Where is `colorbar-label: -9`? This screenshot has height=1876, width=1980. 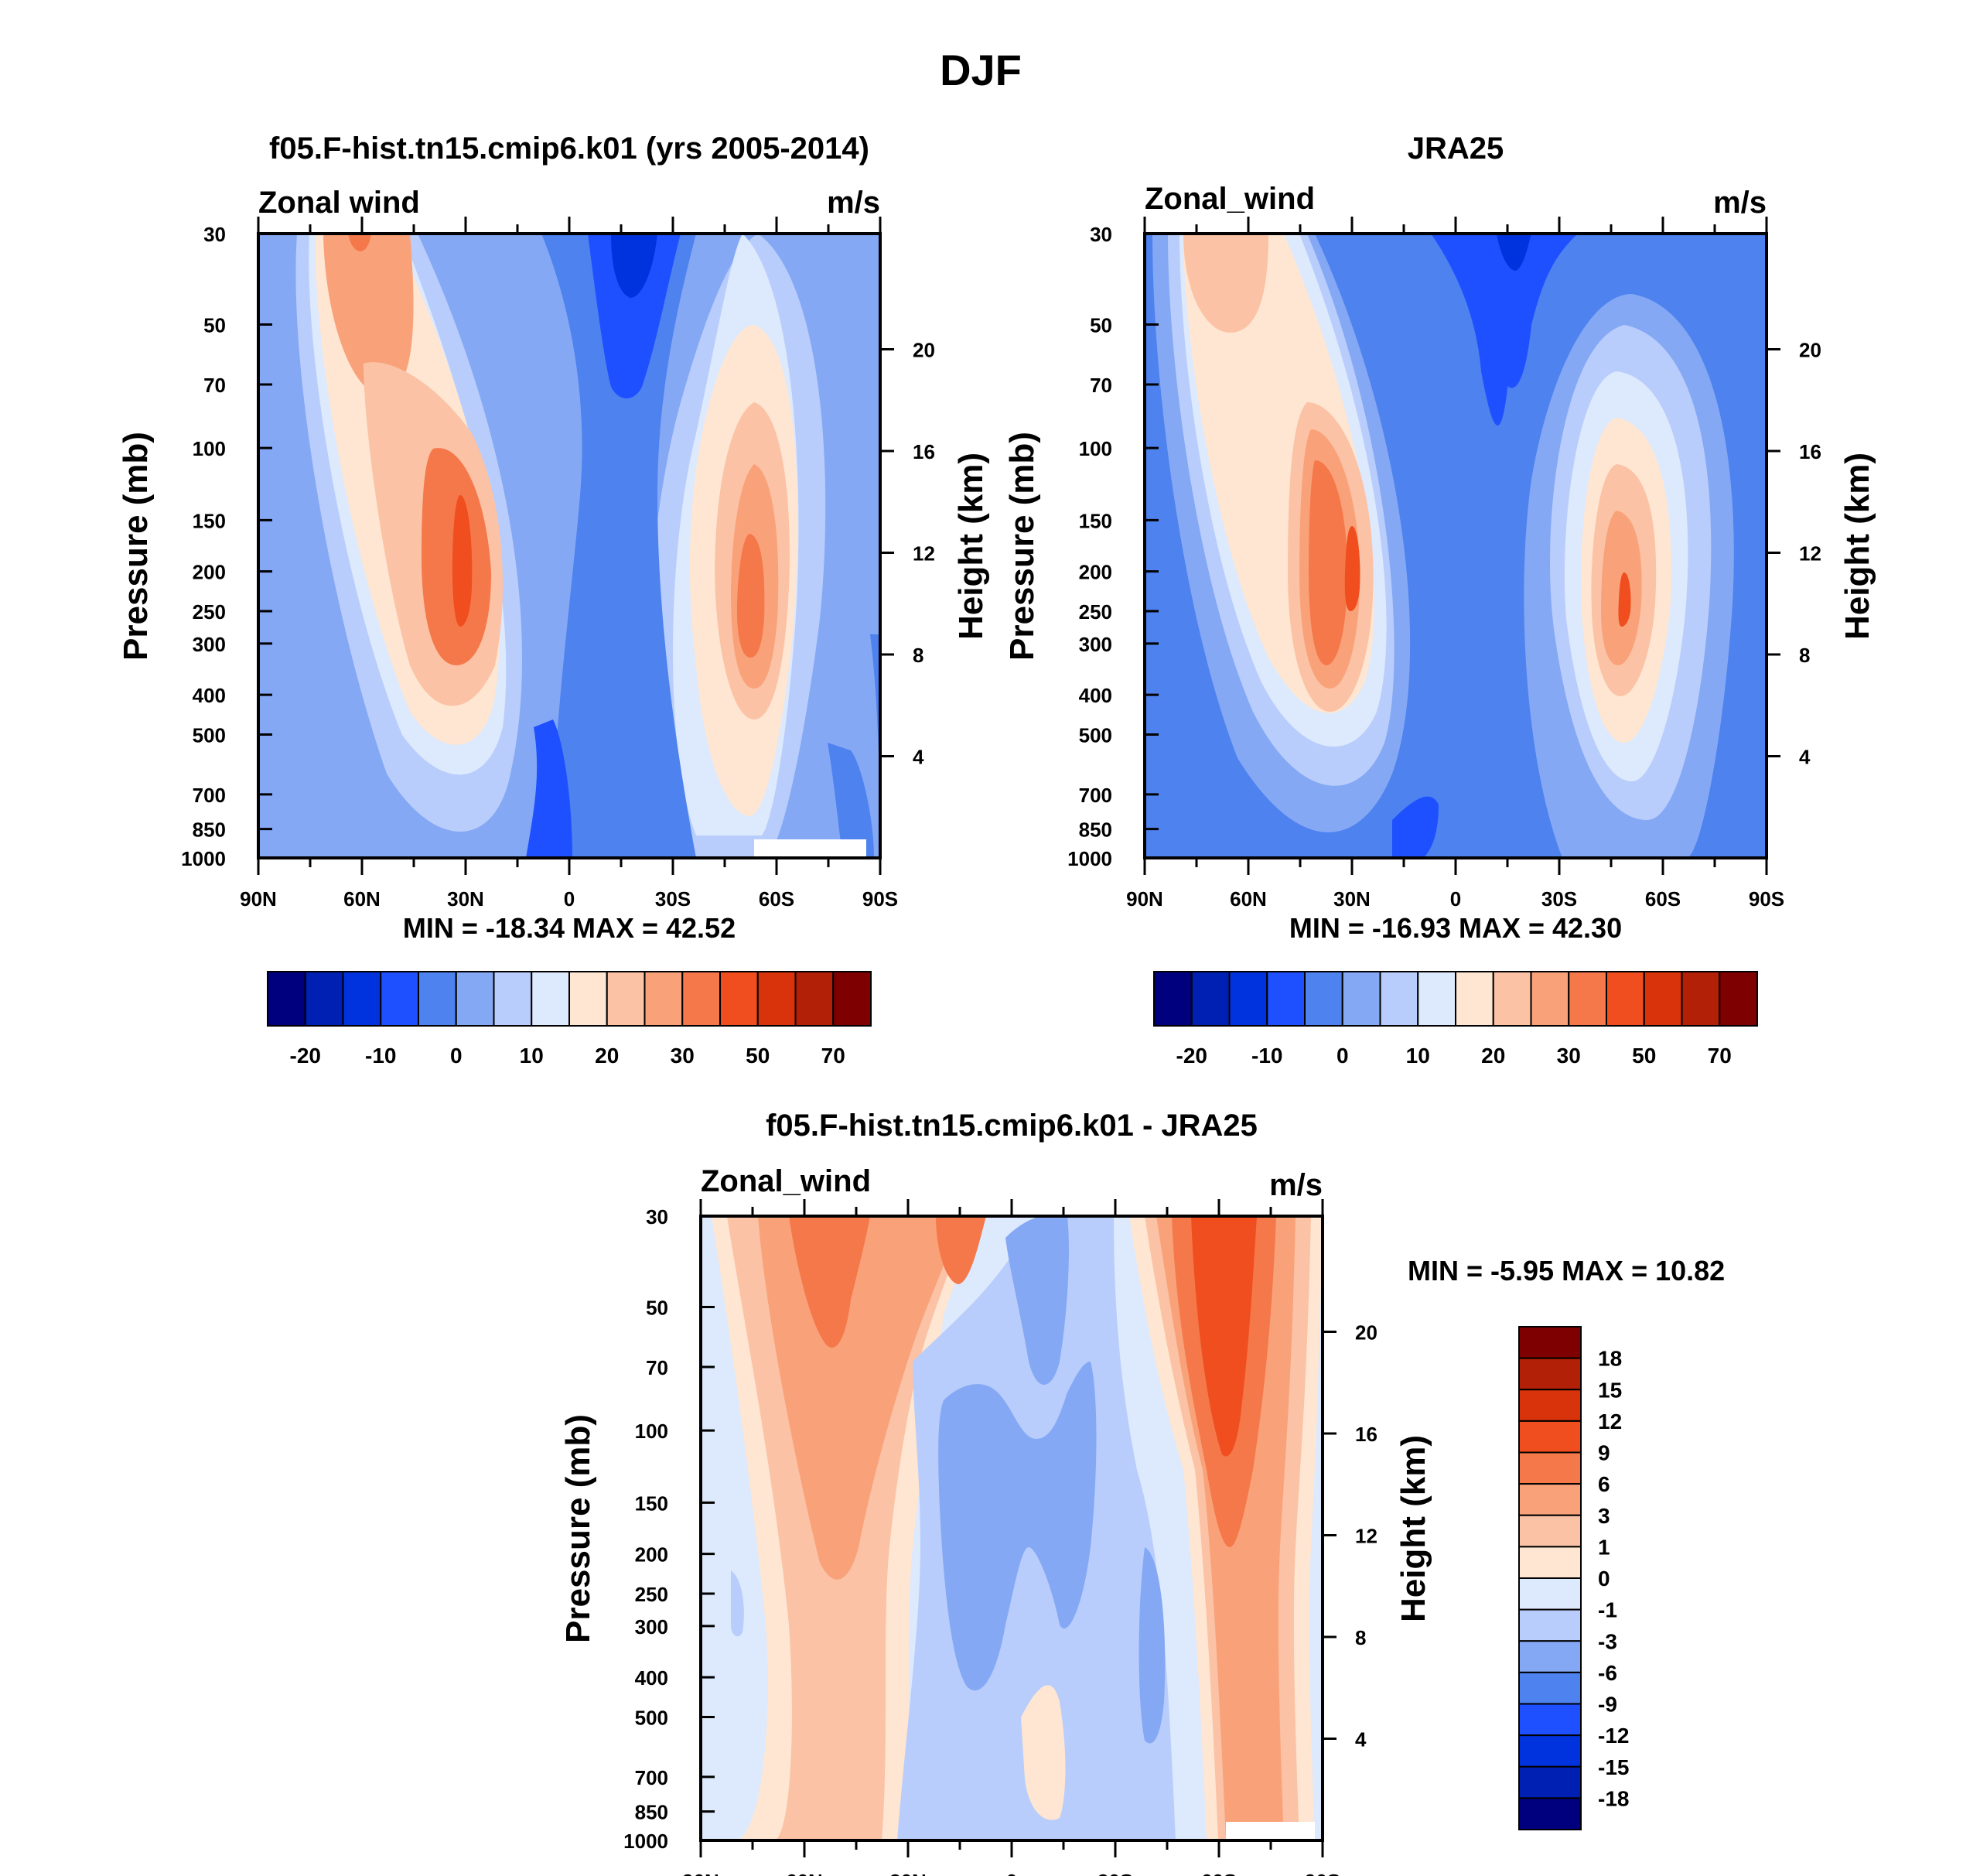
colorbar-label: -9 is located at coordinates (1607, 1705).